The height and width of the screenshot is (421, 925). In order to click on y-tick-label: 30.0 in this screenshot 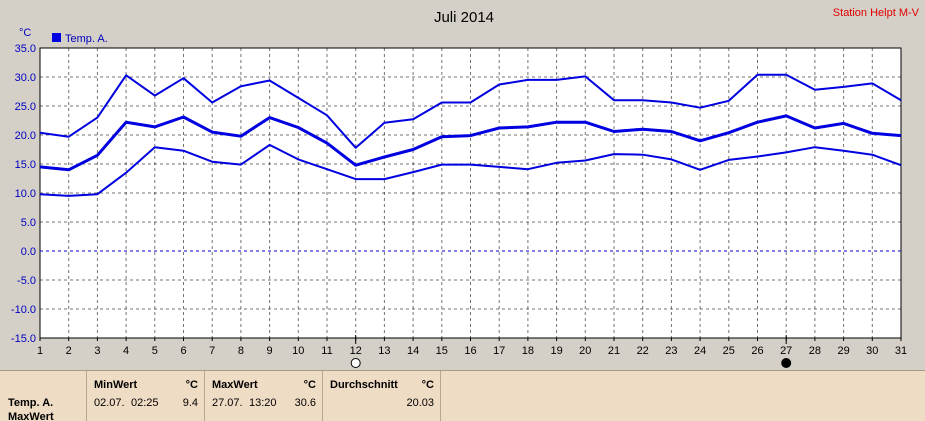, I will do `click(25, 78)`.